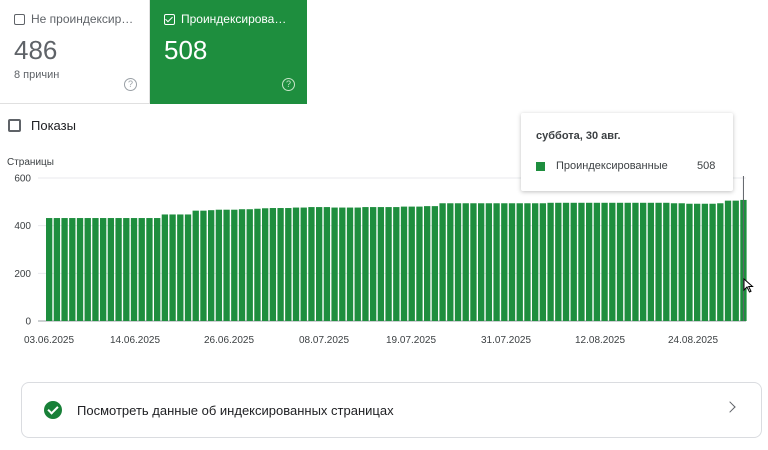  What do you see at coordinates (30, 162) in the screenshot?
I see `y-axis-label: Страницы` at bounding box center [30, 162].